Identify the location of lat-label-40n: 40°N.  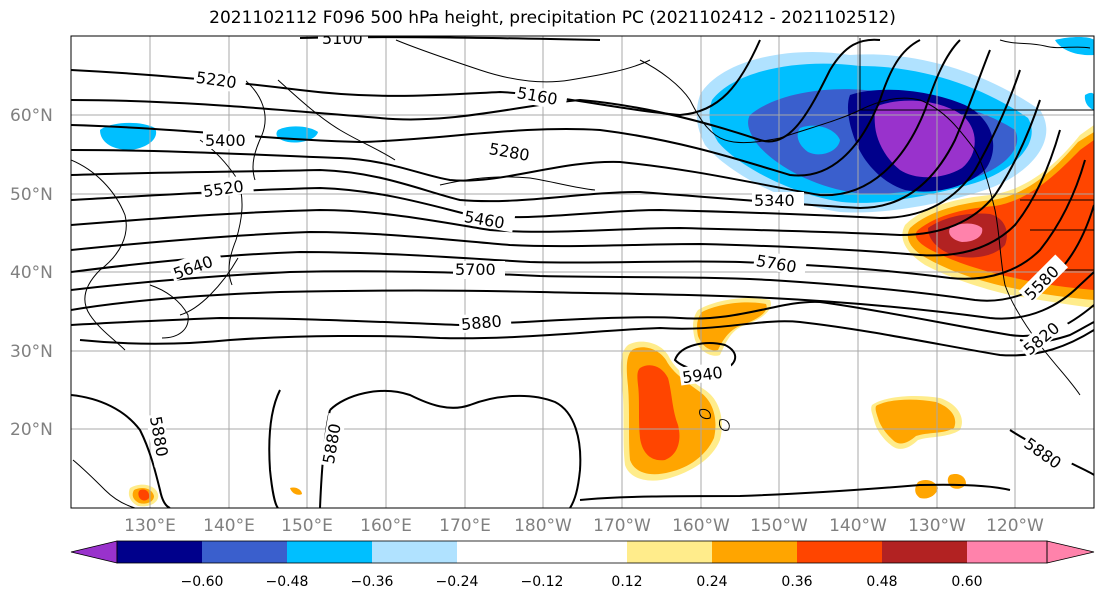
(31, 273).